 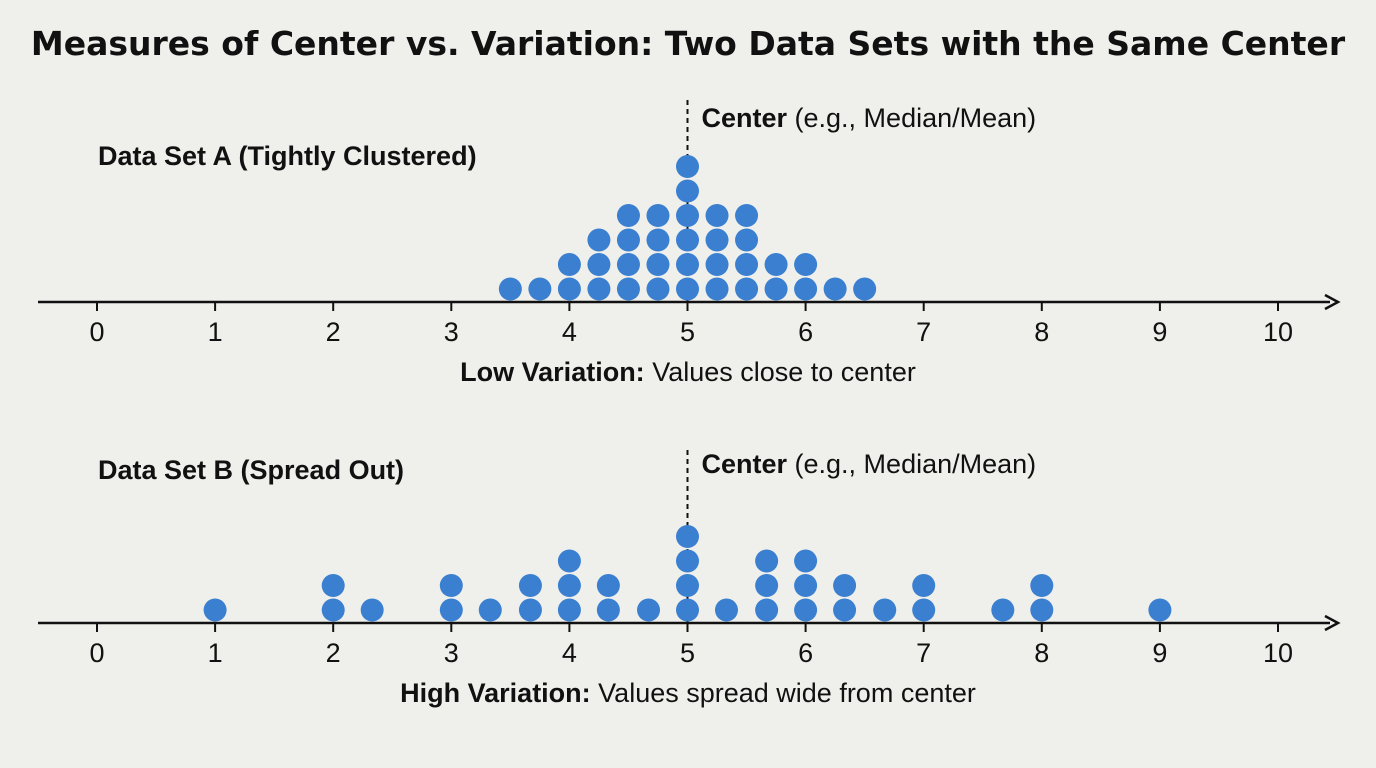 I want to click on caption-bold: Low Variation:, so click(x=552, y=372).